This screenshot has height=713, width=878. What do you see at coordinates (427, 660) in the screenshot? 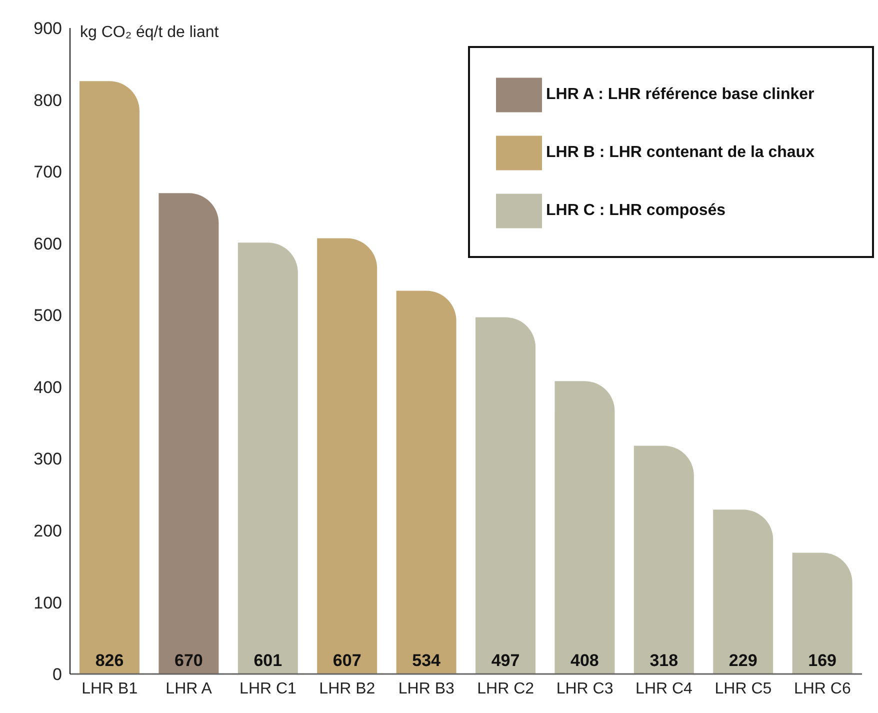
I see `data-label: 534` at bounding box center [427, 660].